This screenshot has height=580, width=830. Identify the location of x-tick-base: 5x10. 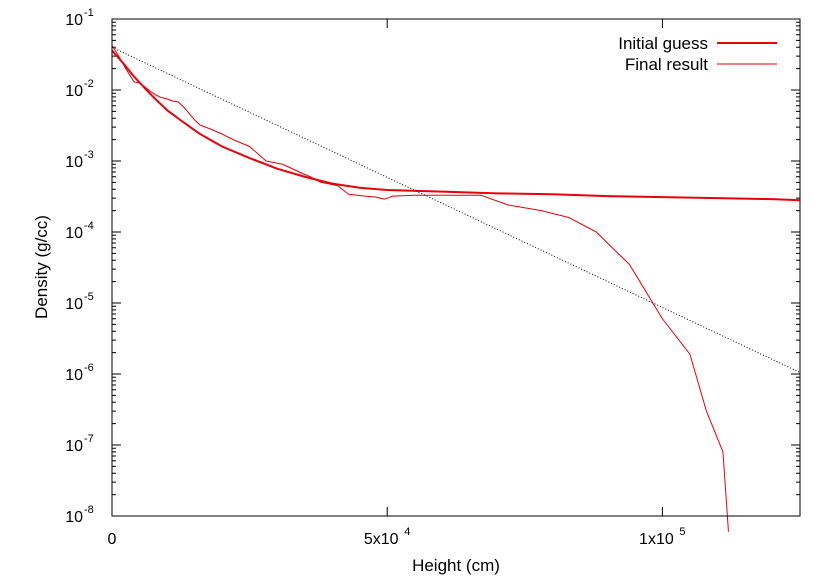
(381, 539).